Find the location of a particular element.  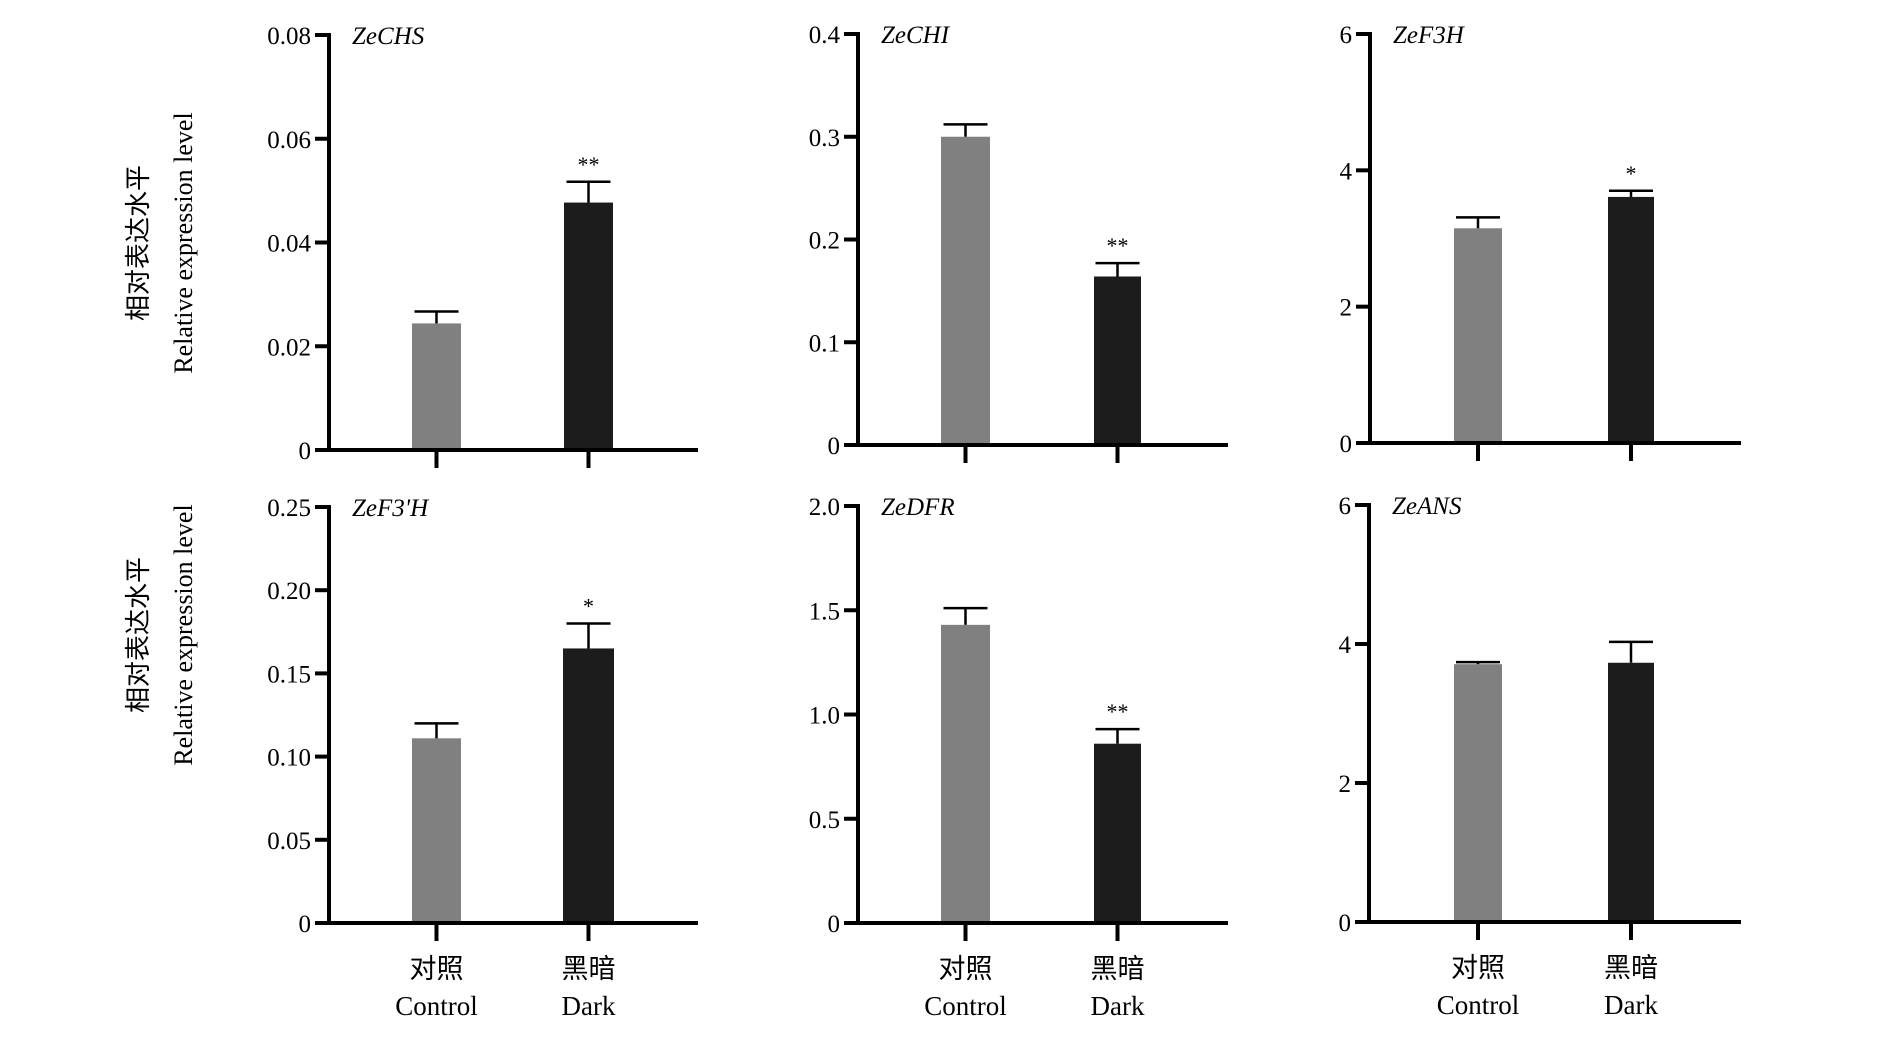

y-tick-label: 1.5 is located at coordinates (824, 611).